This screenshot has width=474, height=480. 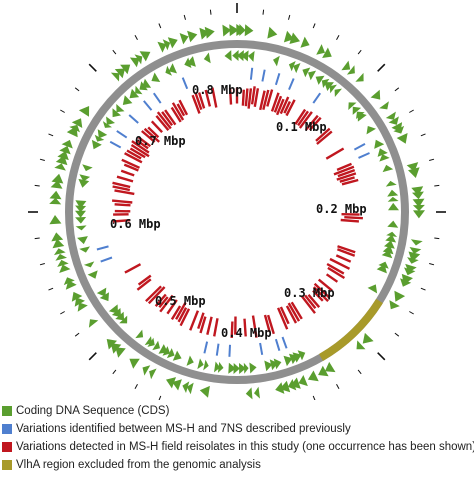 I want to click on label-0-2-mbp: 0.2 Mbp, so click(x=341, y=209).